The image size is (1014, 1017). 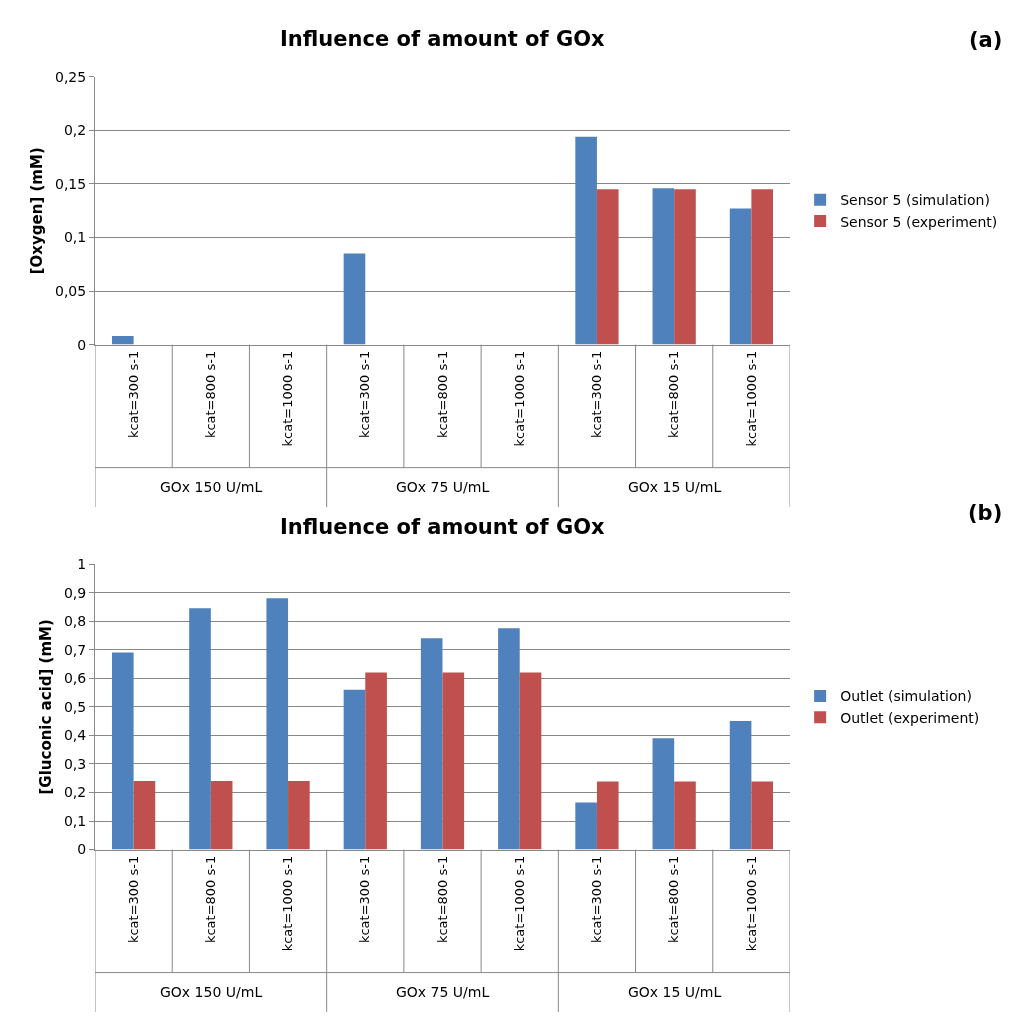 What do you see at coordinates (75, 706) in the screenshot?
I see `y-tick-label: 0,5` at bounding box center [75, 706].